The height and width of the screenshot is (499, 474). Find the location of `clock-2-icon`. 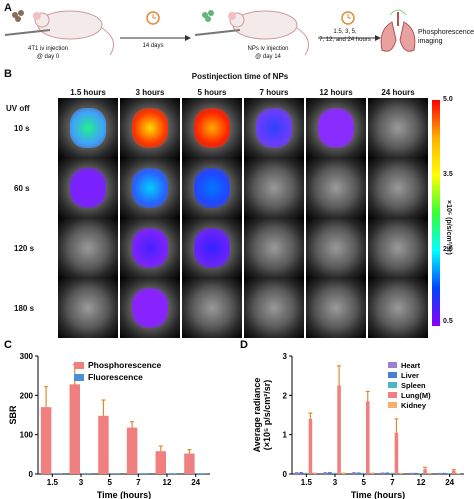

clock-2-icon is located at coordinates (348, 18).